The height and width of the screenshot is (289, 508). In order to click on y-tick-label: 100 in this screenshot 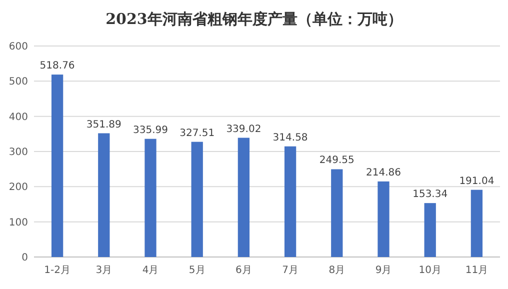, I will do `click(18, 222)`.